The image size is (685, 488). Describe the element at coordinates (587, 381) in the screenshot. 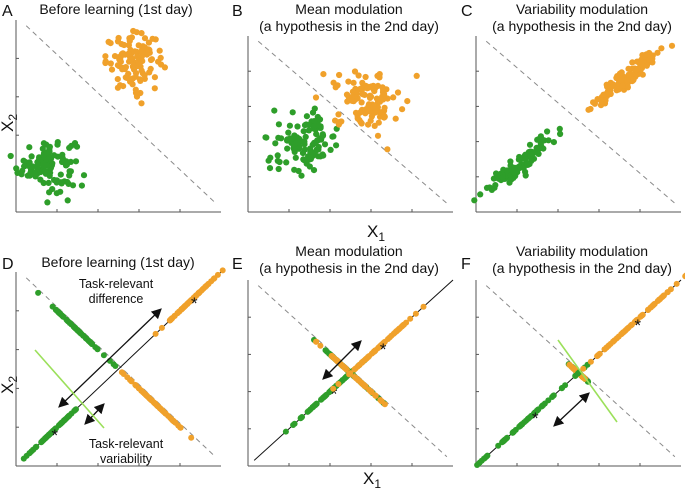

I see `classifier-line-F` at that location.